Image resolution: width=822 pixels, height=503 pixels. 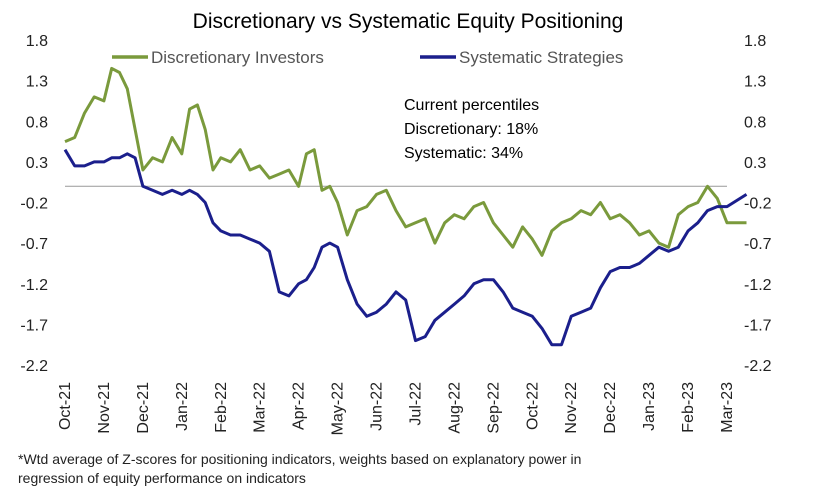 What do you see at coordinates (37, 122) in the screenshot?
I see `y-tick-left: 0.8` at bounding box center [37, 122].